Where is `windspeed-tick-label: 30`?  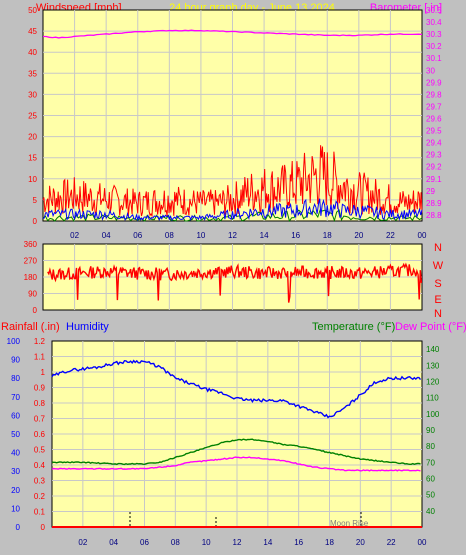
windspeed-tick-label: 30 is located at coordinates (32, 94).